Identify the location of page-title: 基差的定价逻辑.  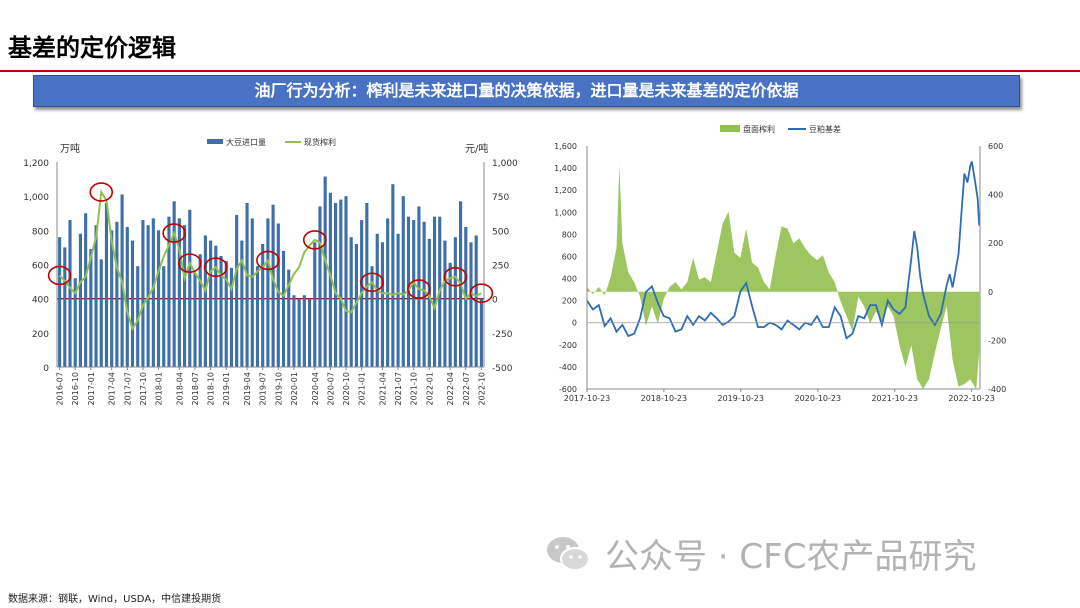
(92, 48).